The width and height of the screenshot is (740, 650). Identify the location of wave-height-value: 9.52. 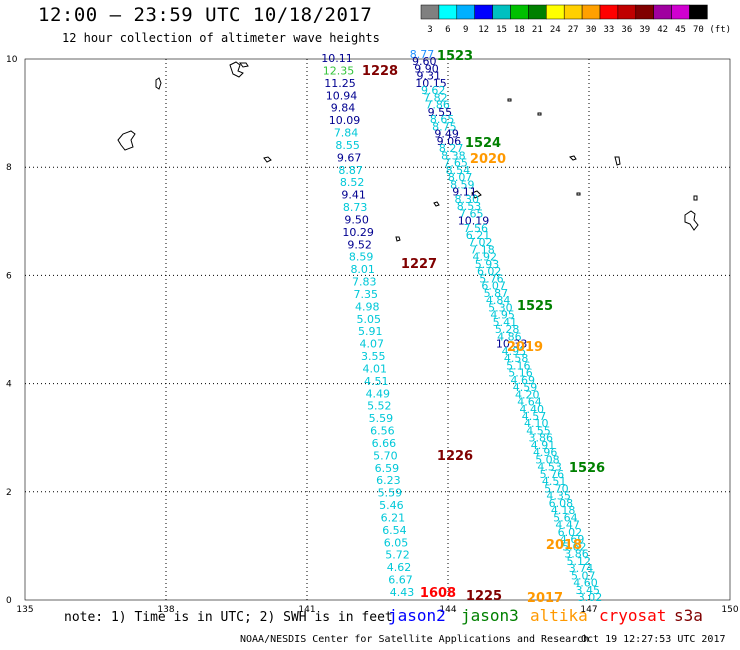
(359, 244).